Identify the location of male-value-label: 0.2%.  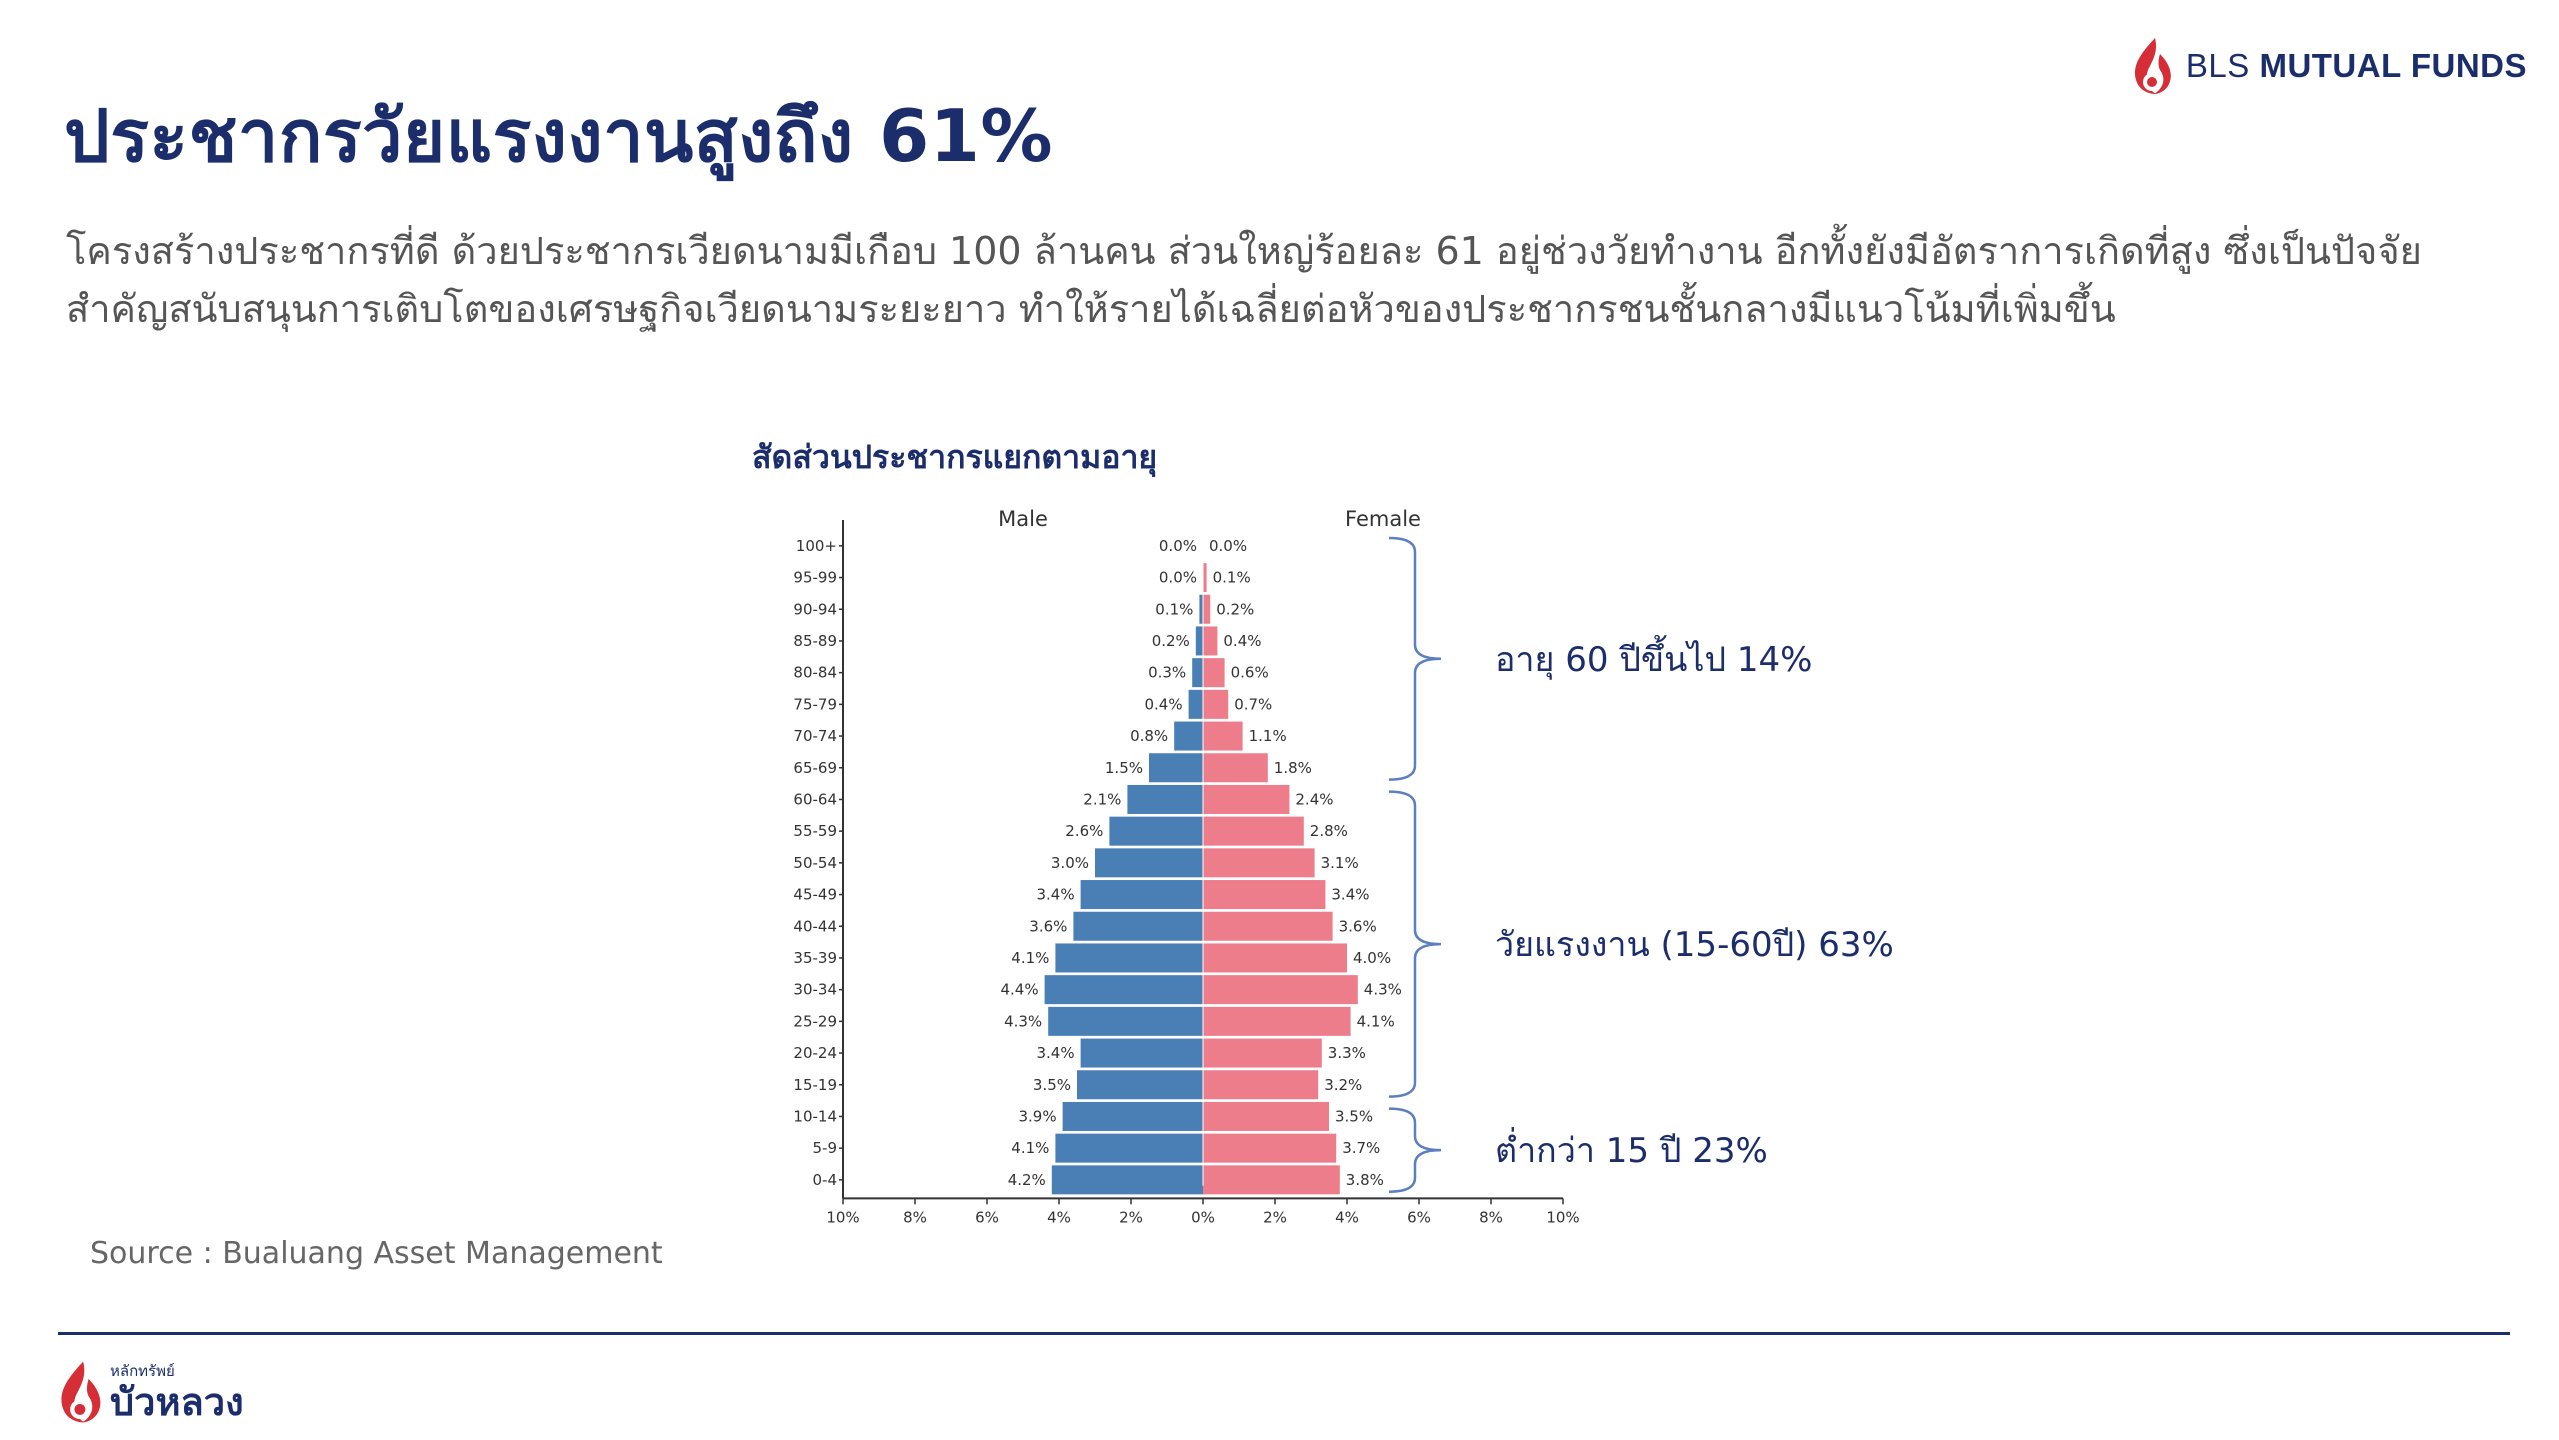
(1171, 641).